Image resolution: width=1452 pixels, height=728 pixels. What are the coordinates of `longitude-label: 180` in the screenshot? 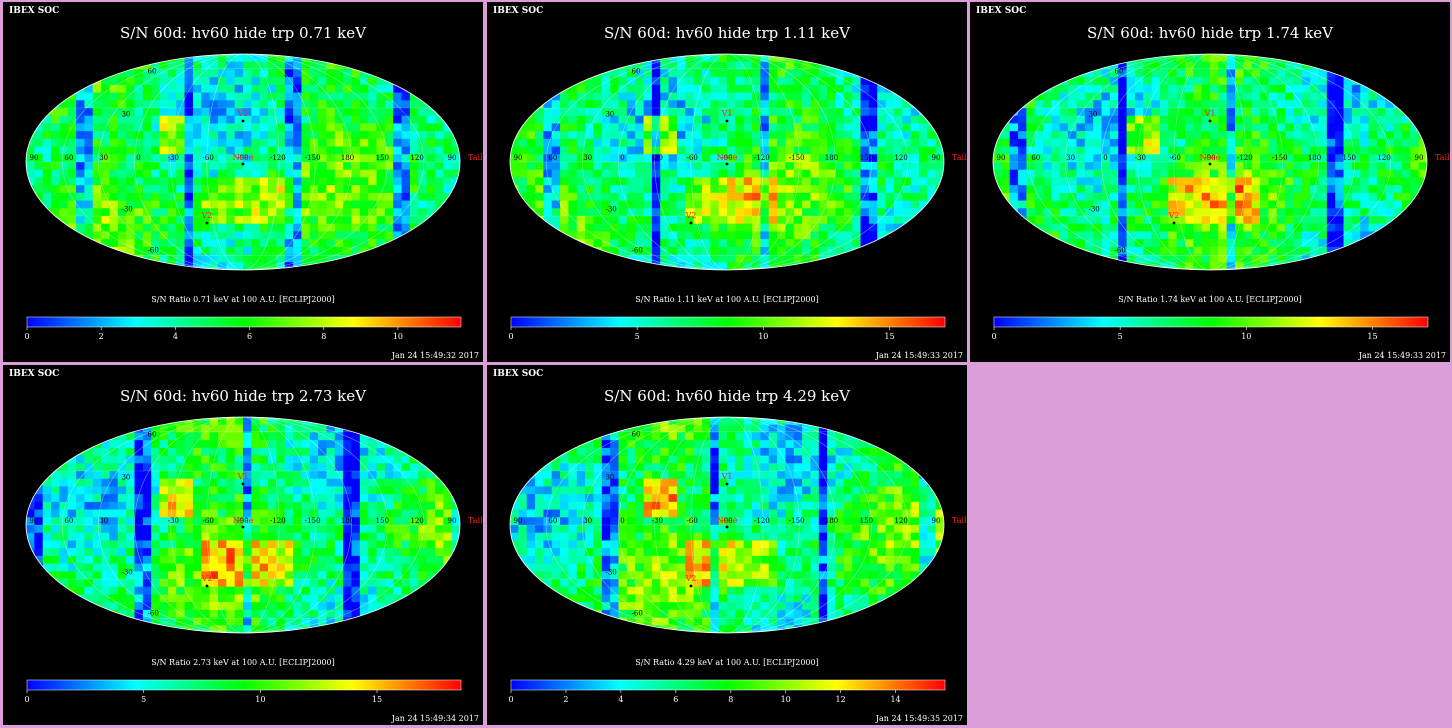 It's located at (1314, 158).